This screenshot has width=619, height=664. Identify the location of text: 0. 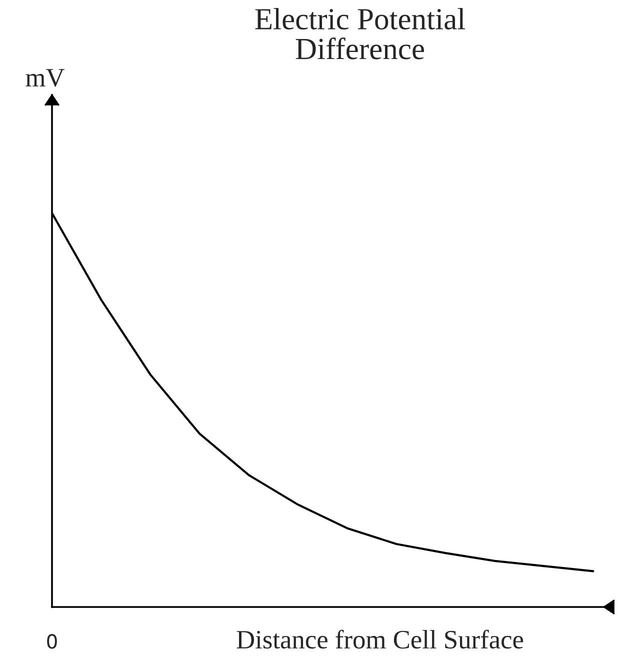
(52, 641).